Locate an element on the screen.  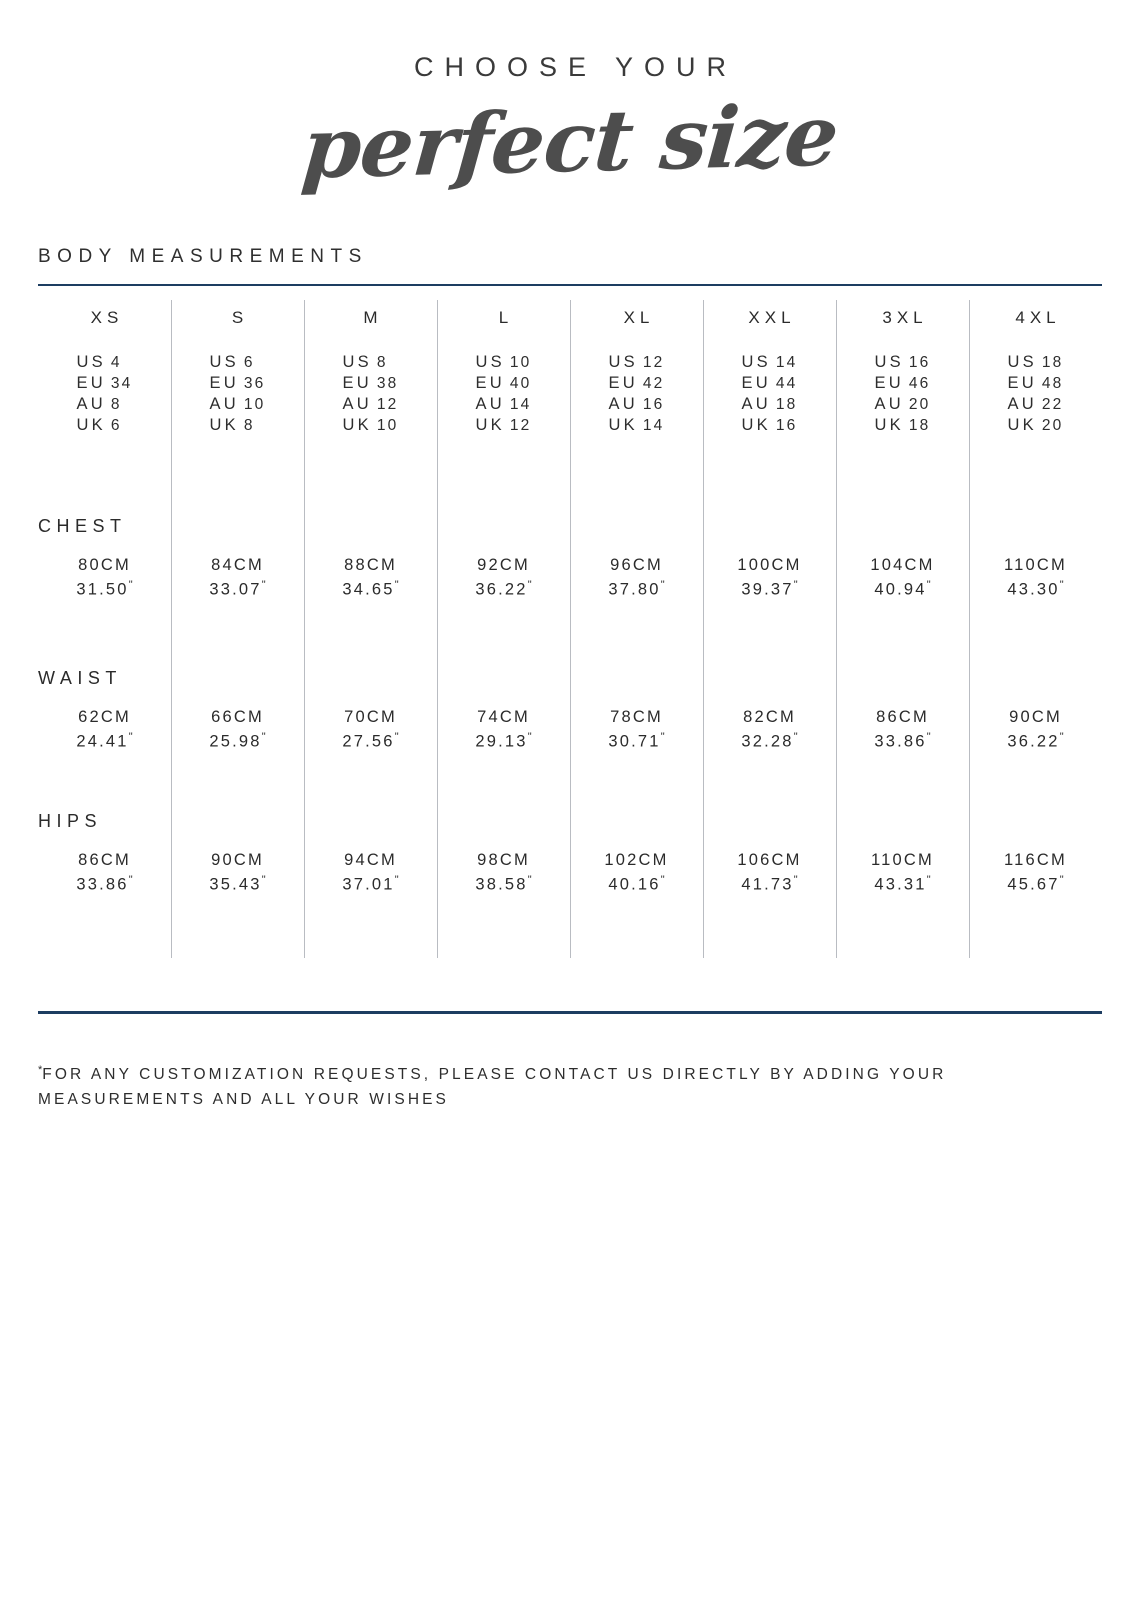
measurement-chest: 104CM 40.94" is located at coordinates (902, 578).